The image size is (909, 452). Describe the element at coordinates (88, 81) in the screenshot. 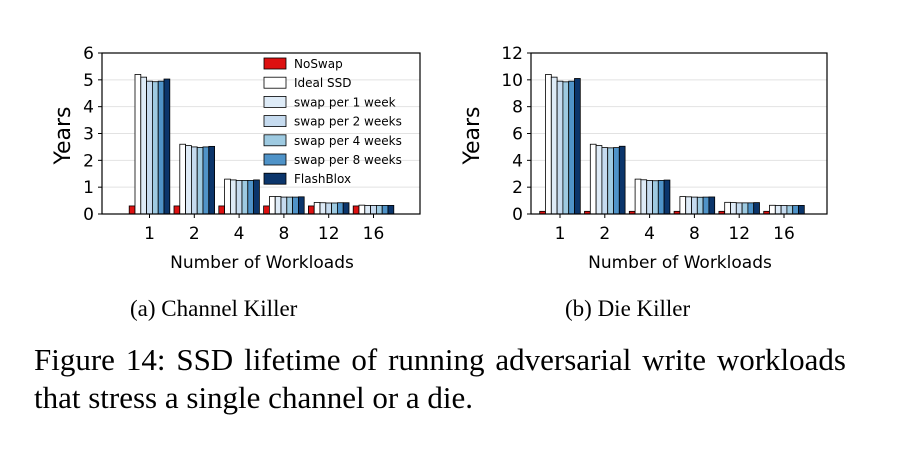

I see `y-tick-label: 5` at that location.